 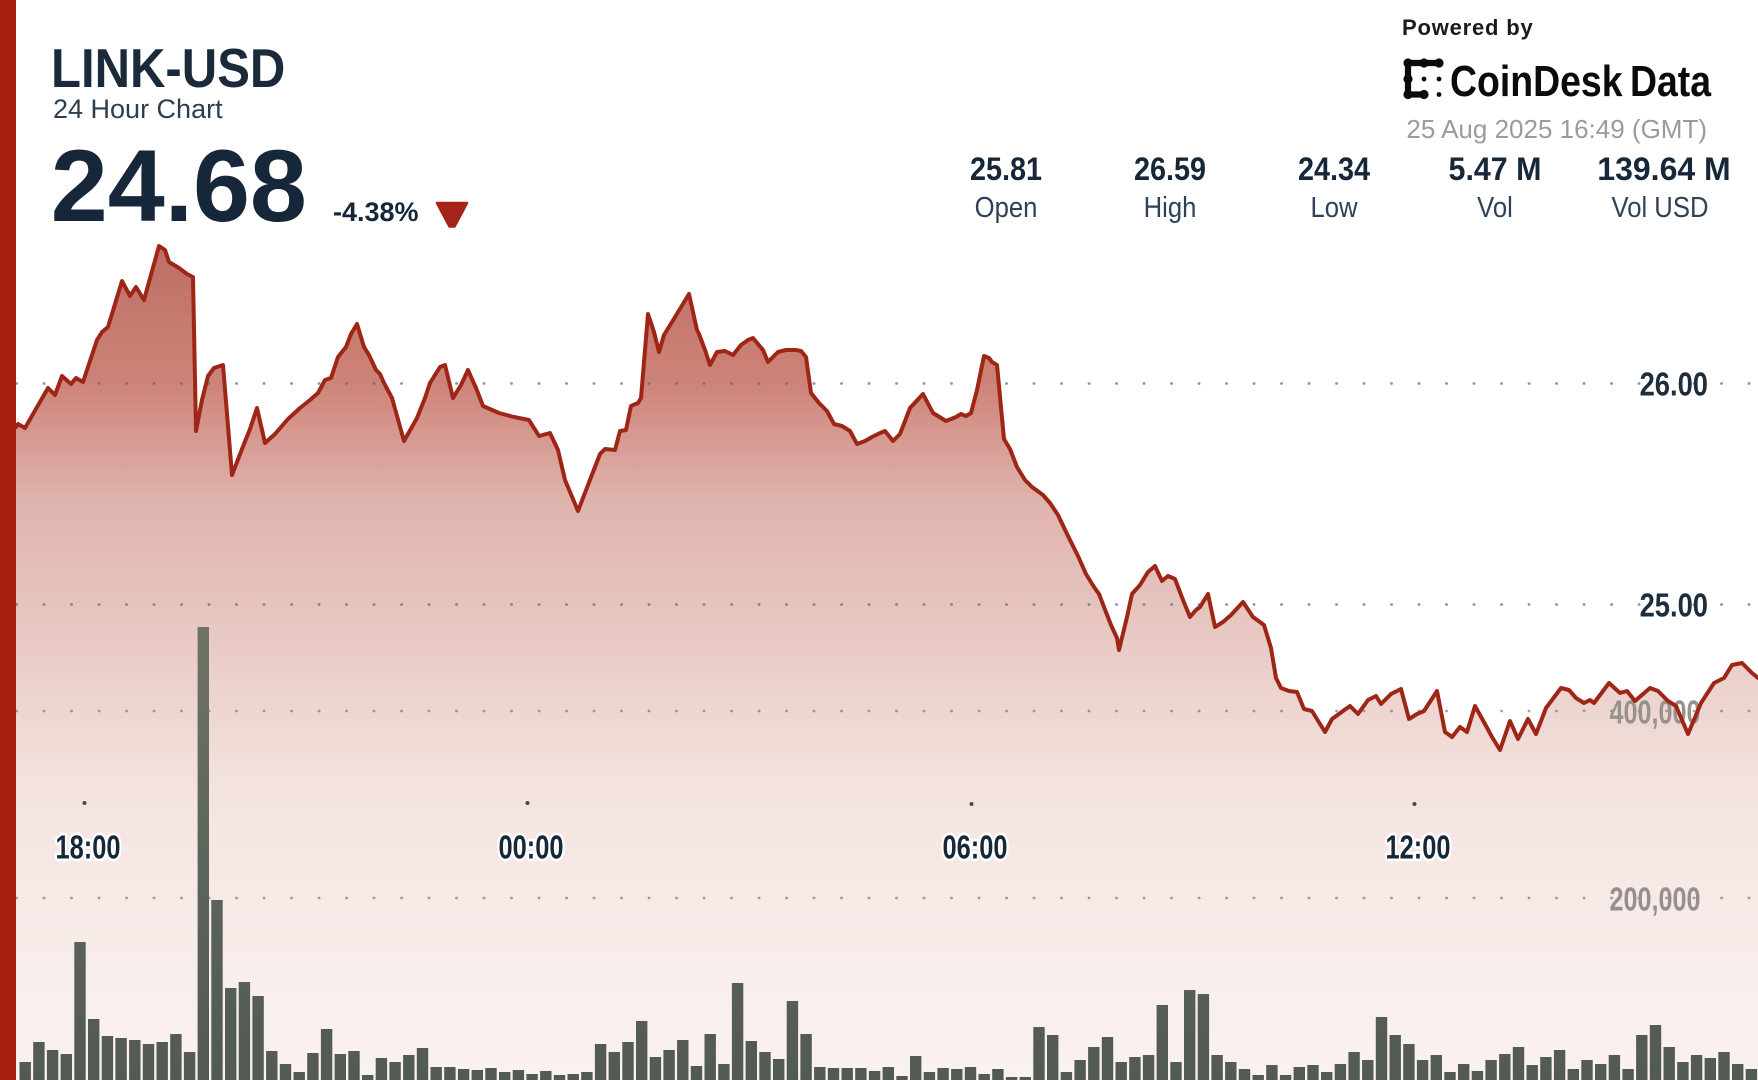 I want to click on svg-text: 26.00, so click(x=1674, y=384).